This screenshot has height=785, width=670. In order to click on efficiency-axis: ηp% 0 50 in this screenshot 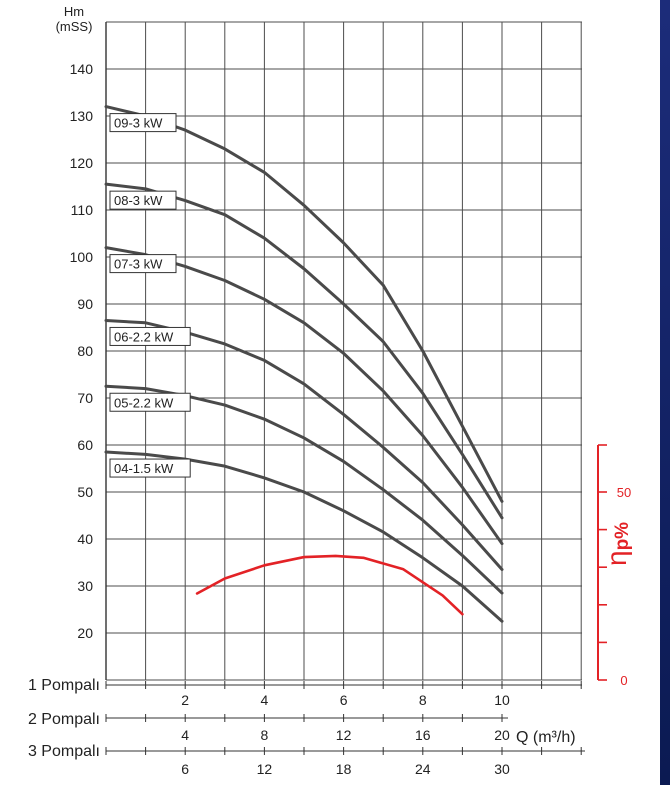, I will do `click(615, 566)`.